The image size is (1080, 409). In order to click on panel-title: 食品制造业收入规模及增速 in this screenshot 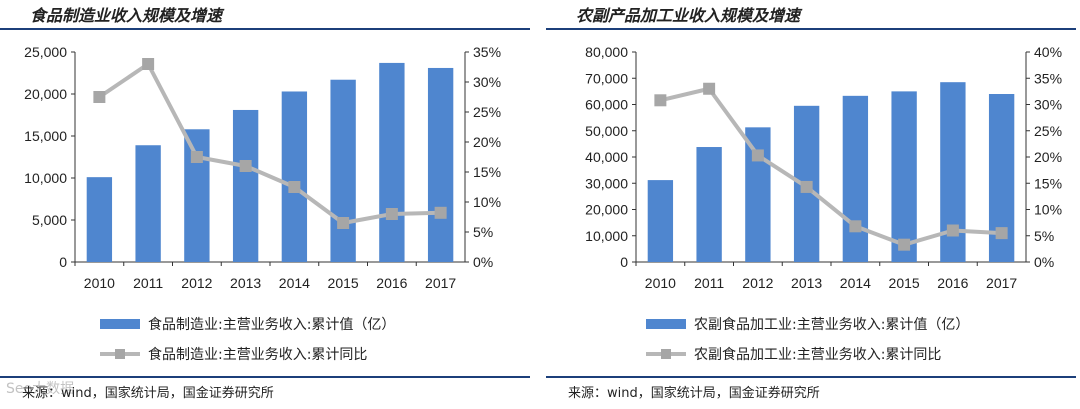, I will do `click(126, 15)`.